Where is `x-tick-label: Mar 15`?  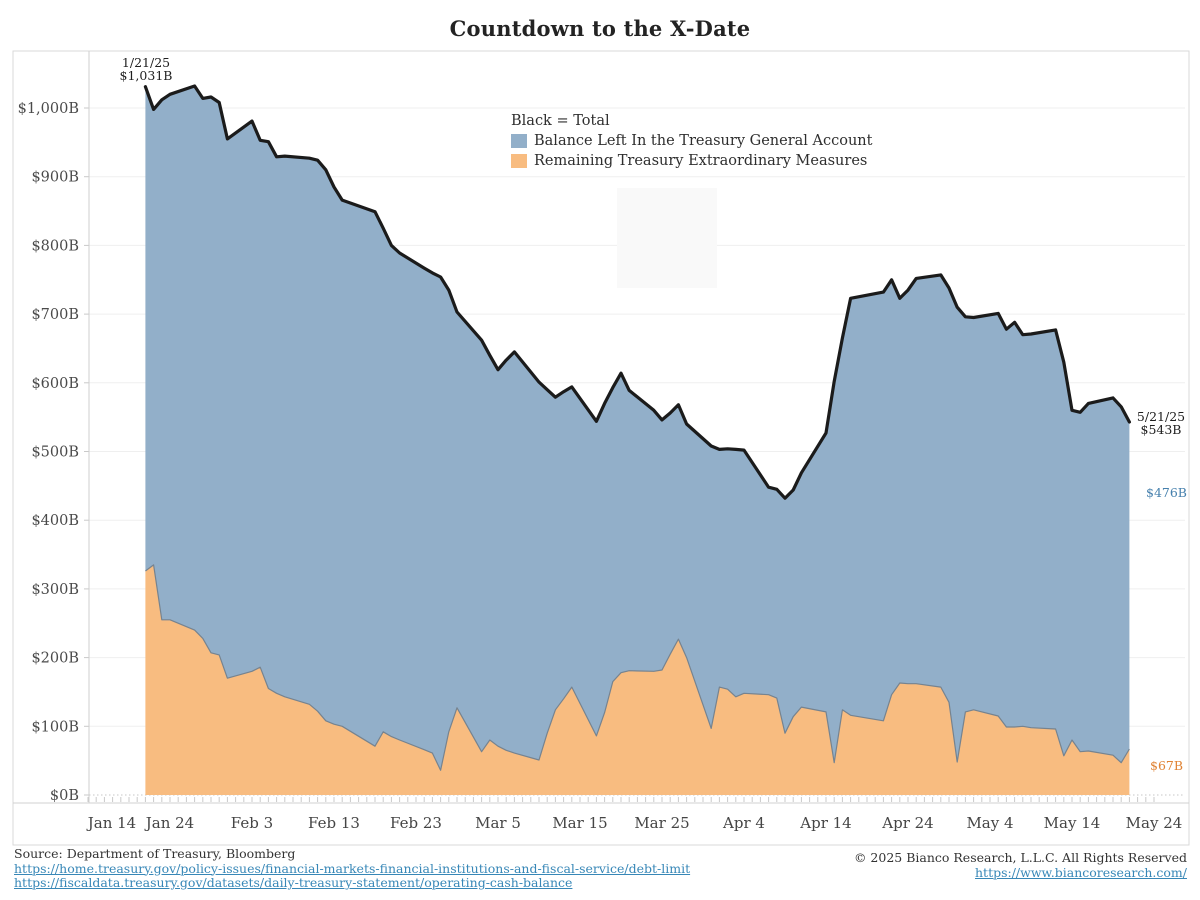 x-tick-label: Mar 15 is located at coordinates (579, 823).